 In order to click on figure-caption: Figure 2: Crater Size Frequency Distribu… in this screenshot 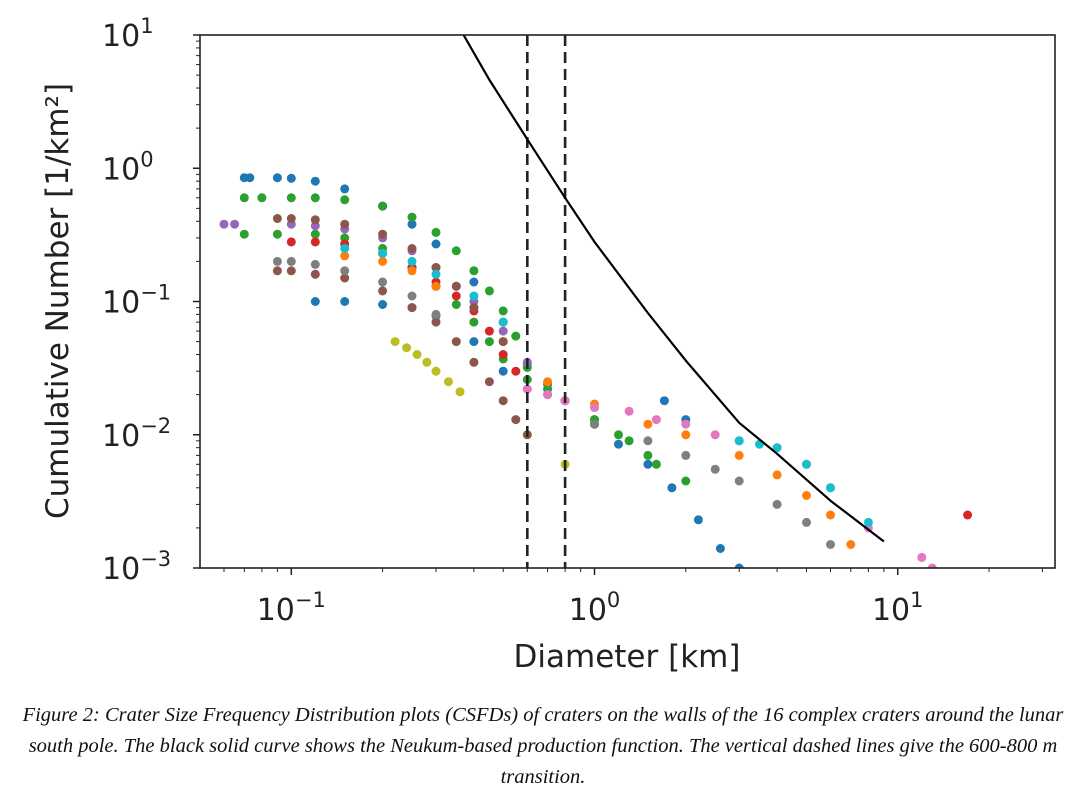, I will do `click(543, 746)`.